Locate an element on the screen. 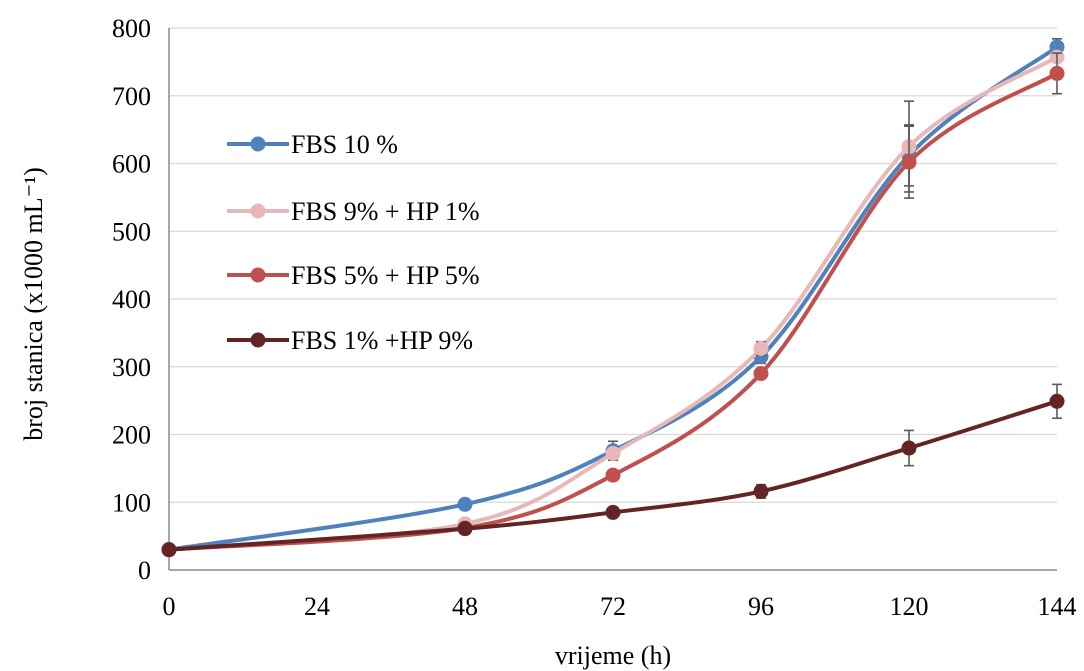 Image resolution: width=1084 pixels, height=671 pixels. legend-label: FBS 1% +HP 9% is located at coordinates (382, 340).